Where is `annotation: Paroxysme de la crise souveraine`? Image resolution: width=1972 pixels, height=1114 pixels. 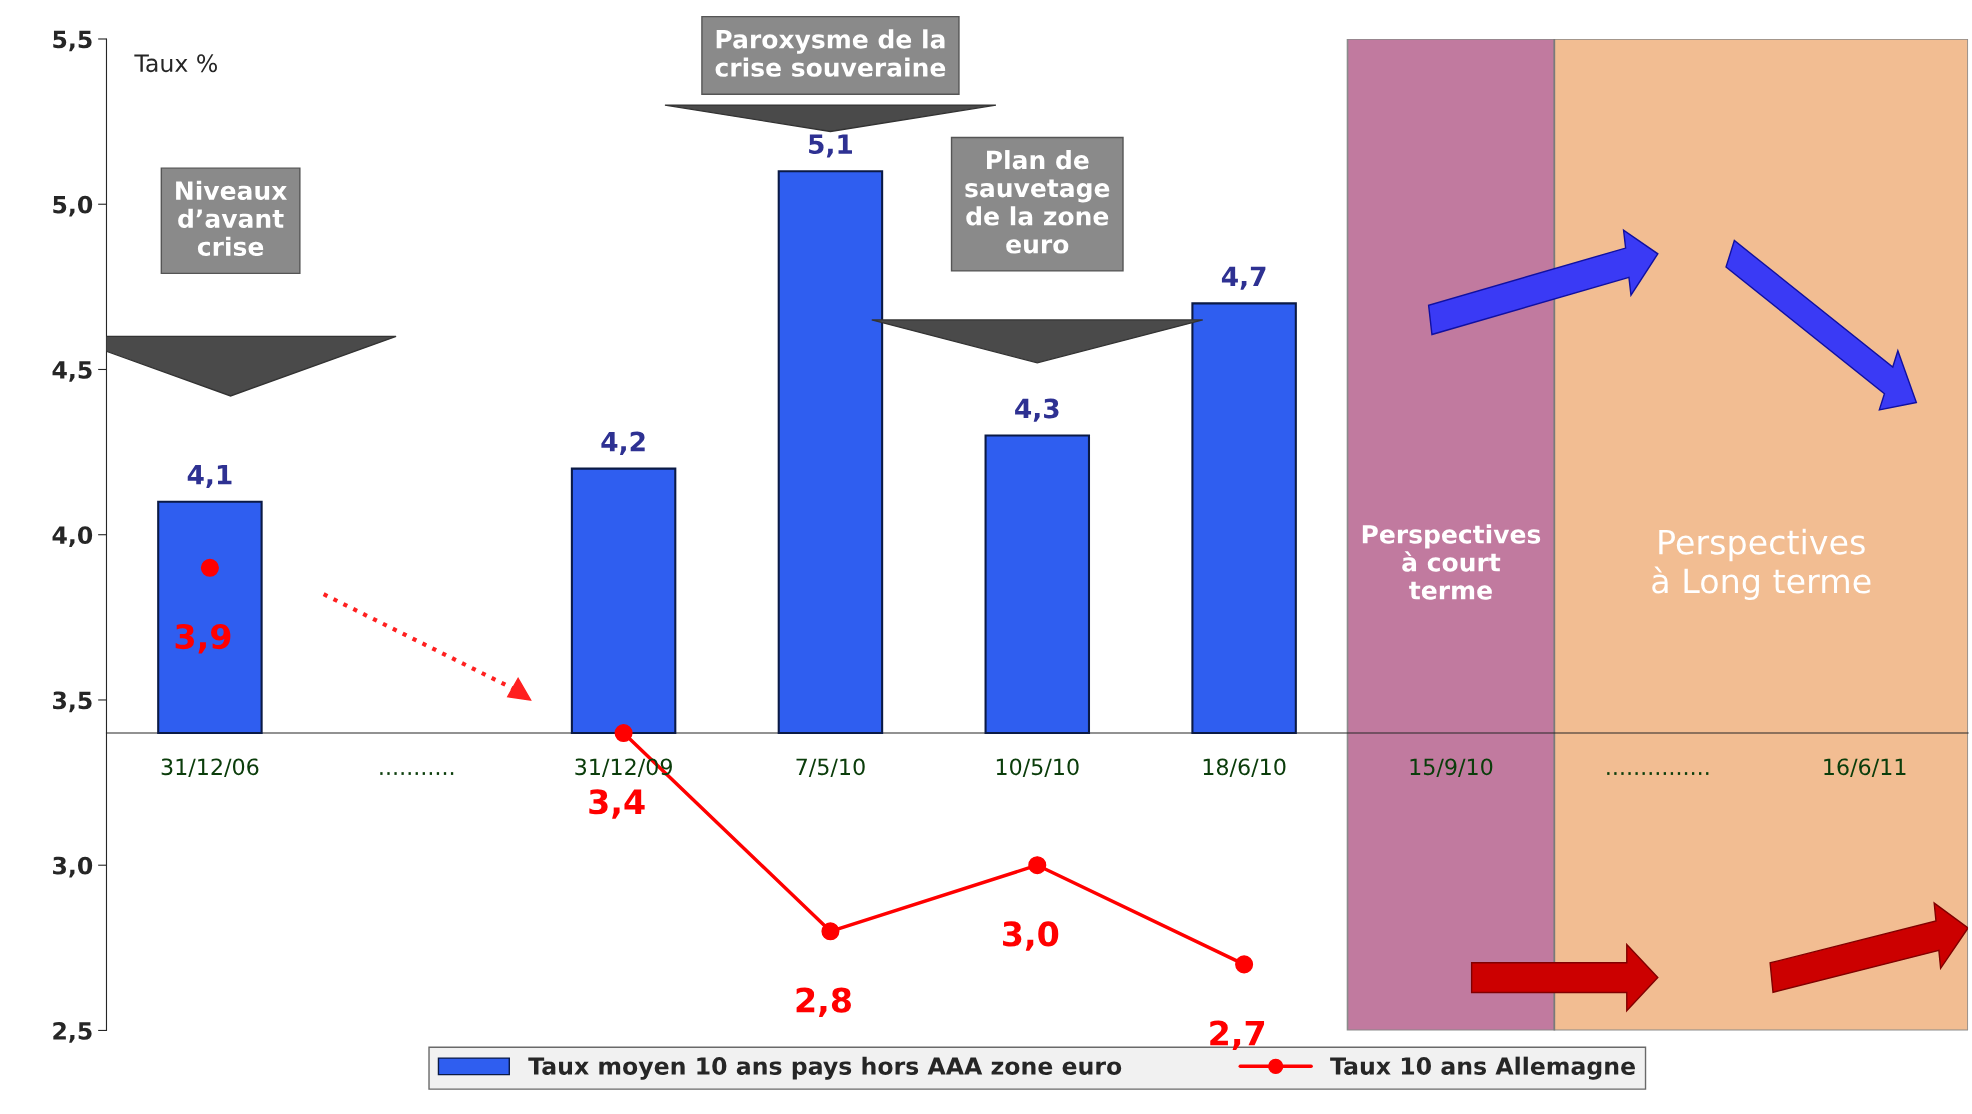 annotation: Paroxysme de la crise souveraine is located at coordinates (830, 53).